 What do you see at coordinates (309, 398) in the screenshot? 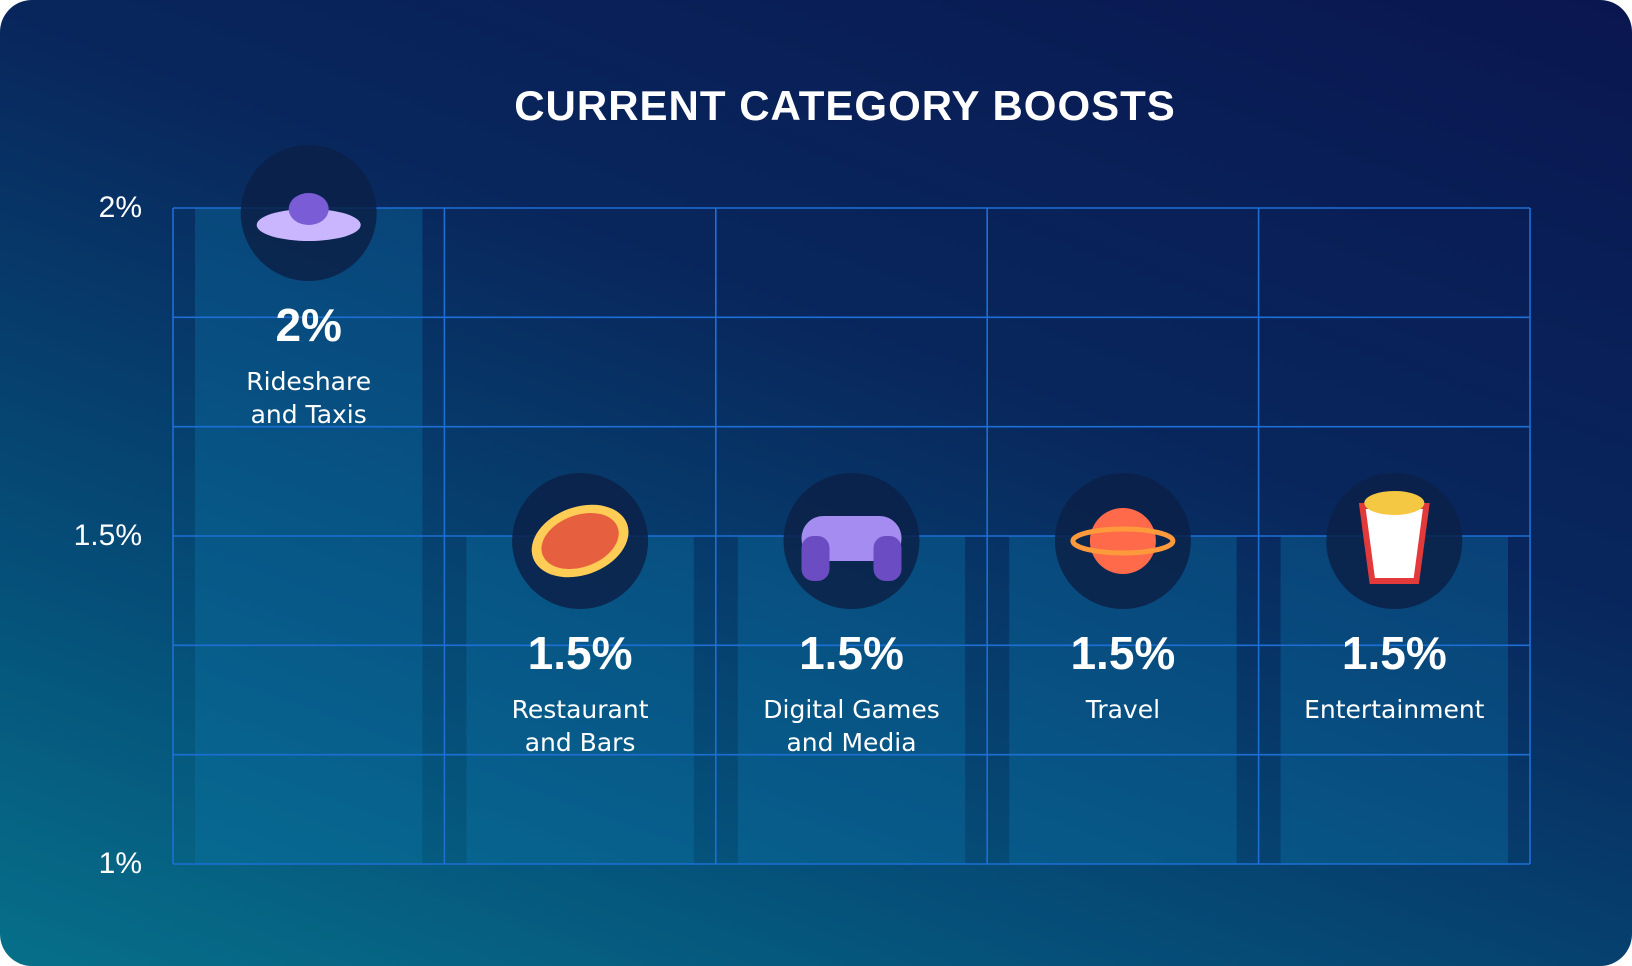
I see `x-tick-label: Rideshare and Taxis` at bounding box center [309, 398].